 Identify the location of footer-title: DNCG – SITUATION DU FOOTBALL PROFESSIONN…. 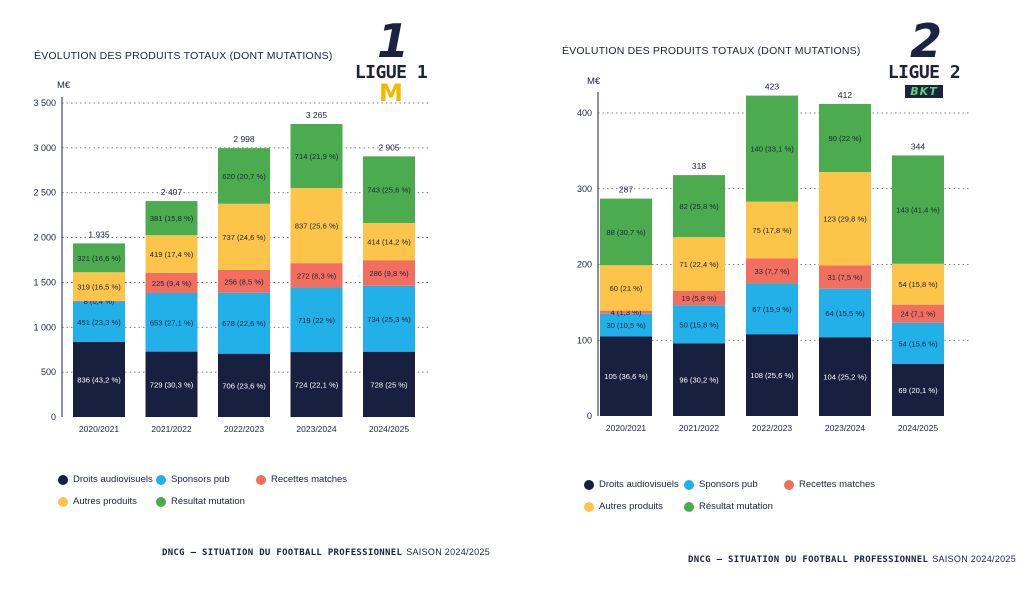
(808, 560).